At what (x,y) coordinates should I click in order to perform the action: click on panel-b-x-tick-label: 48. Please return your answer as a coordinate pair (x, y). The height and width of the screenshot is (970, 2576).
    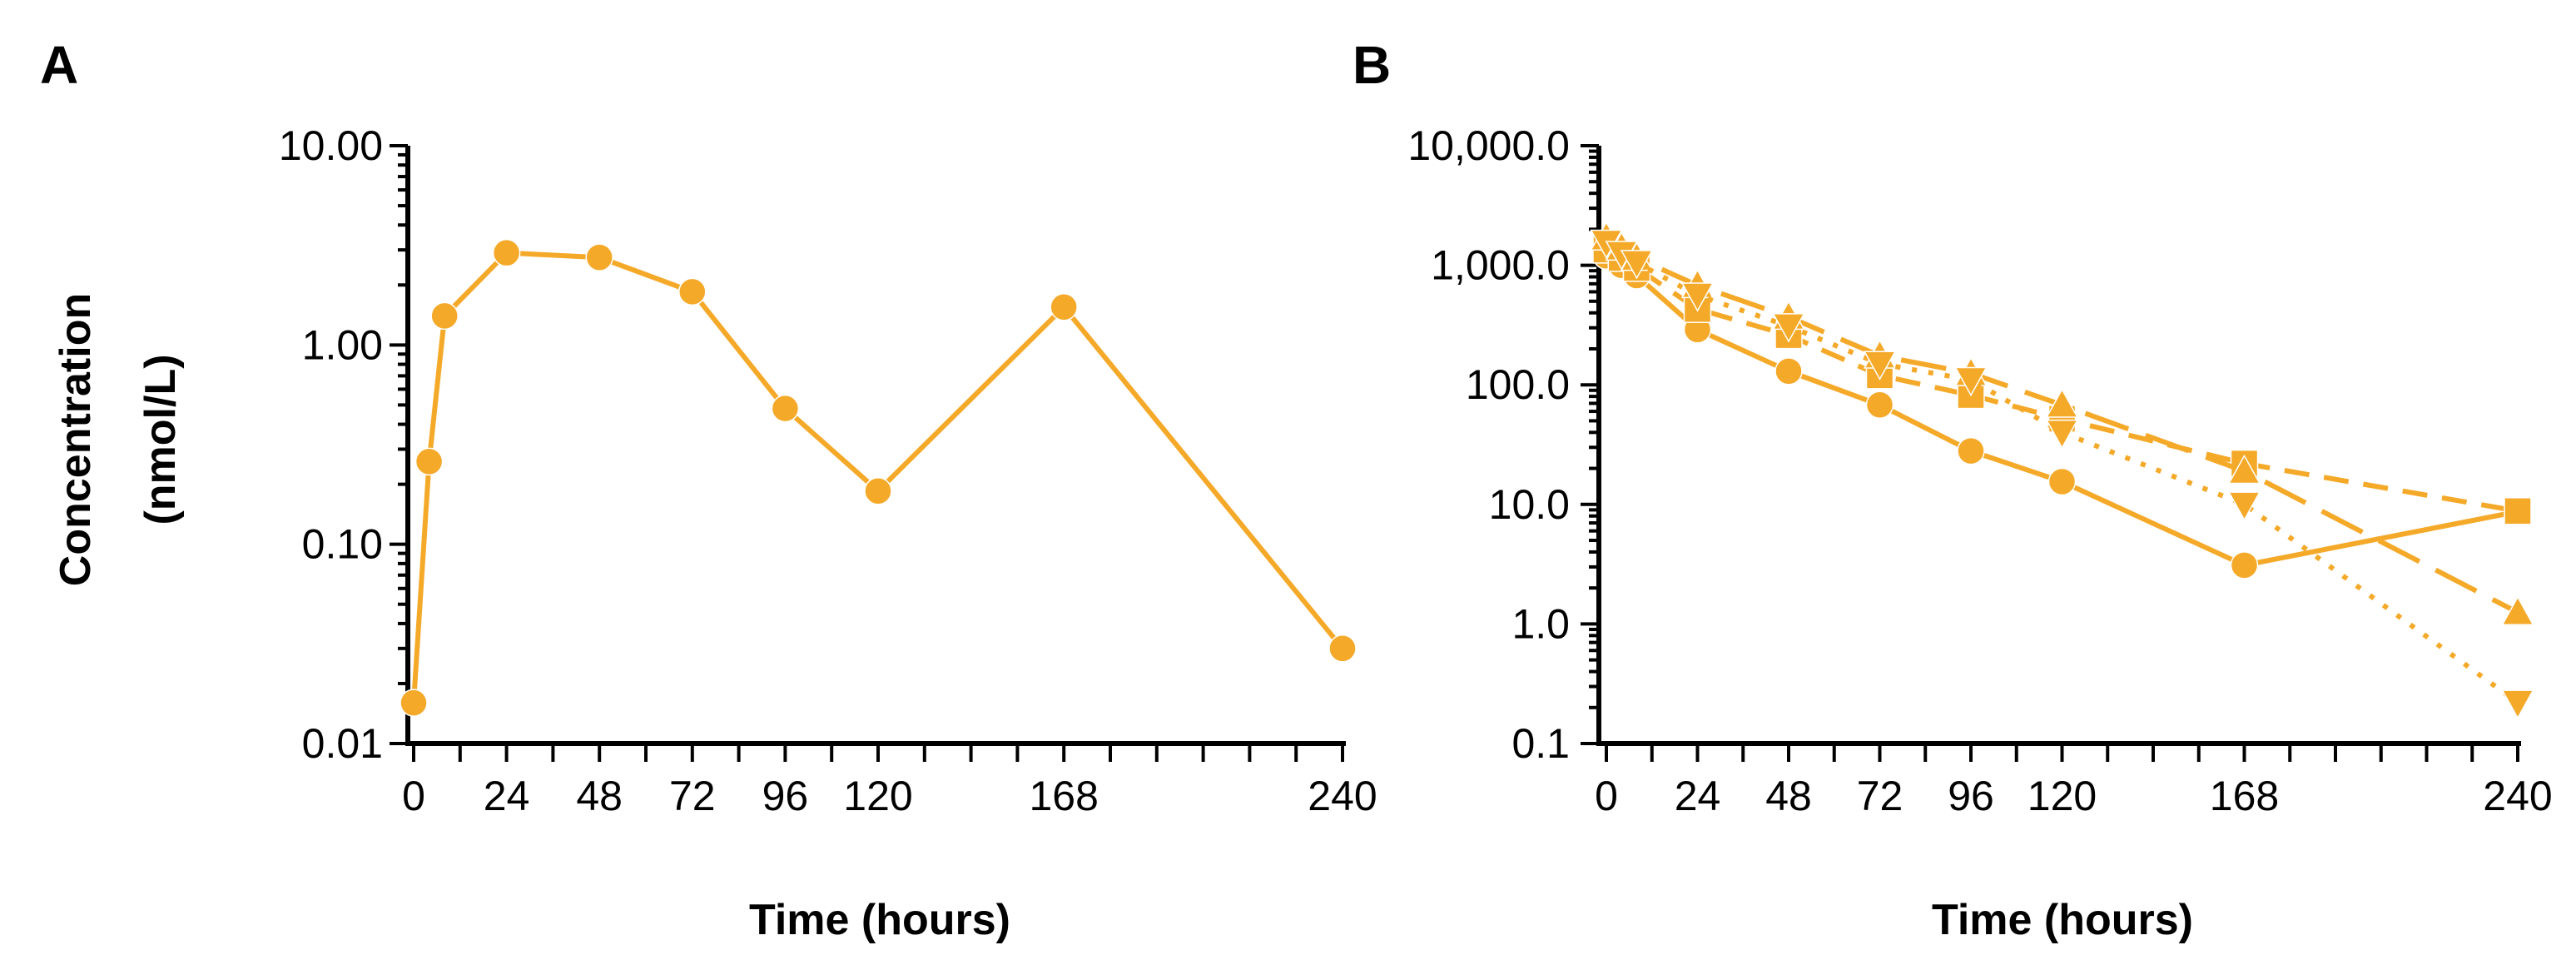
    Looking at the image, I should click on (1789, 796).